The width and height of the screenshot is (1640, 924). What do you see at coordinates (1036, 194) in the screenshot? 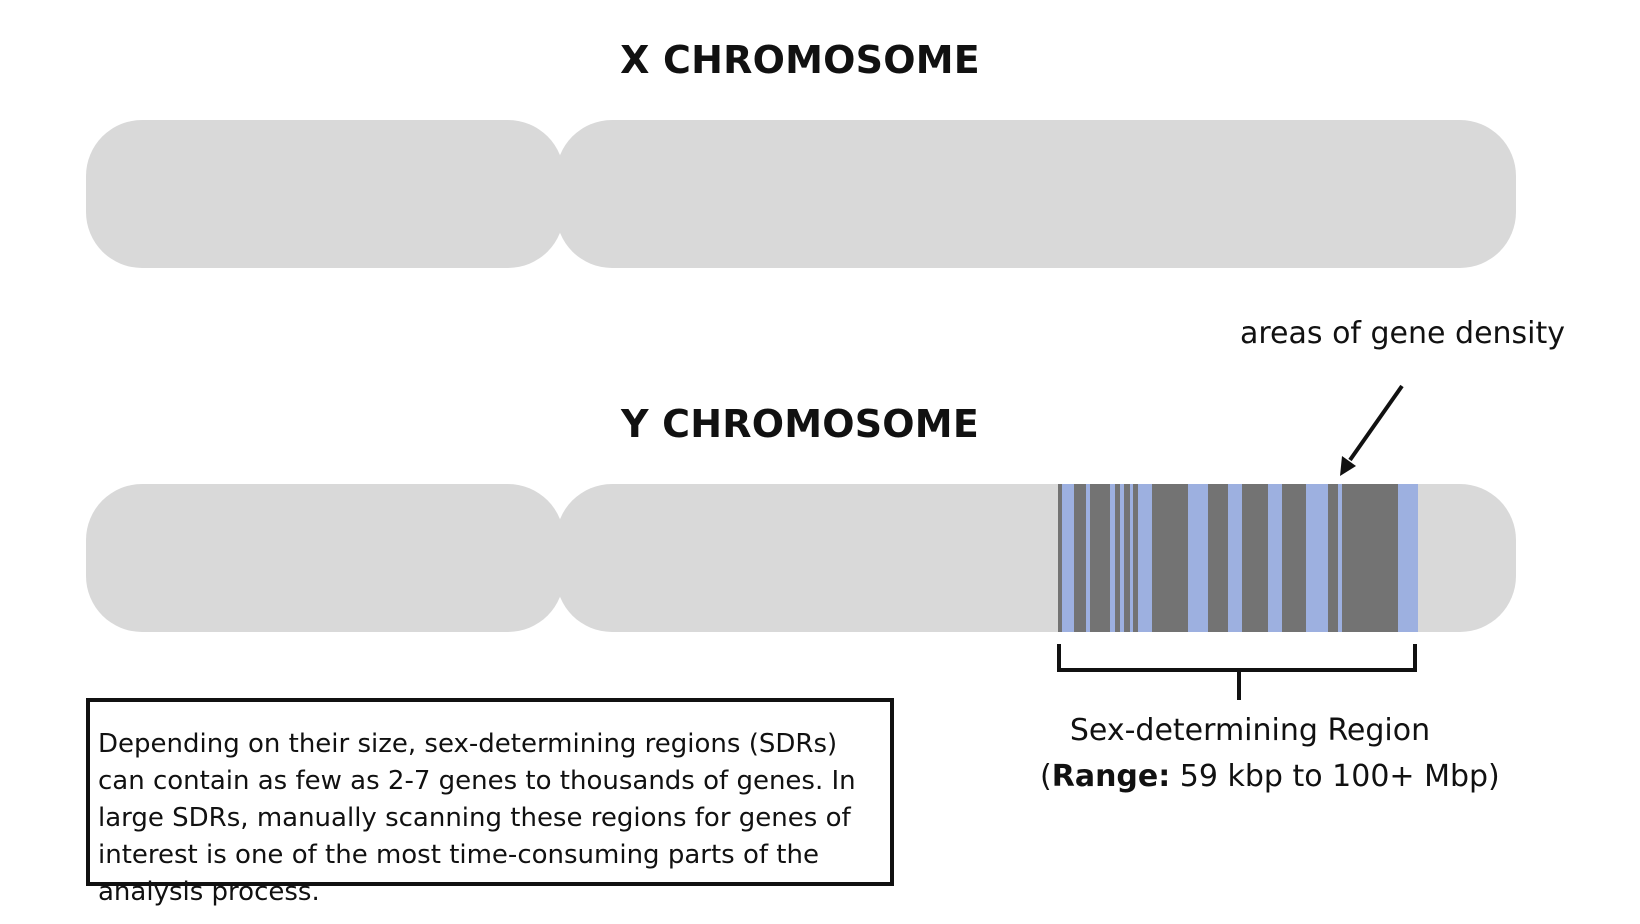
I see `x-chromosome-long-arm` at bounding box center [1036, 194].